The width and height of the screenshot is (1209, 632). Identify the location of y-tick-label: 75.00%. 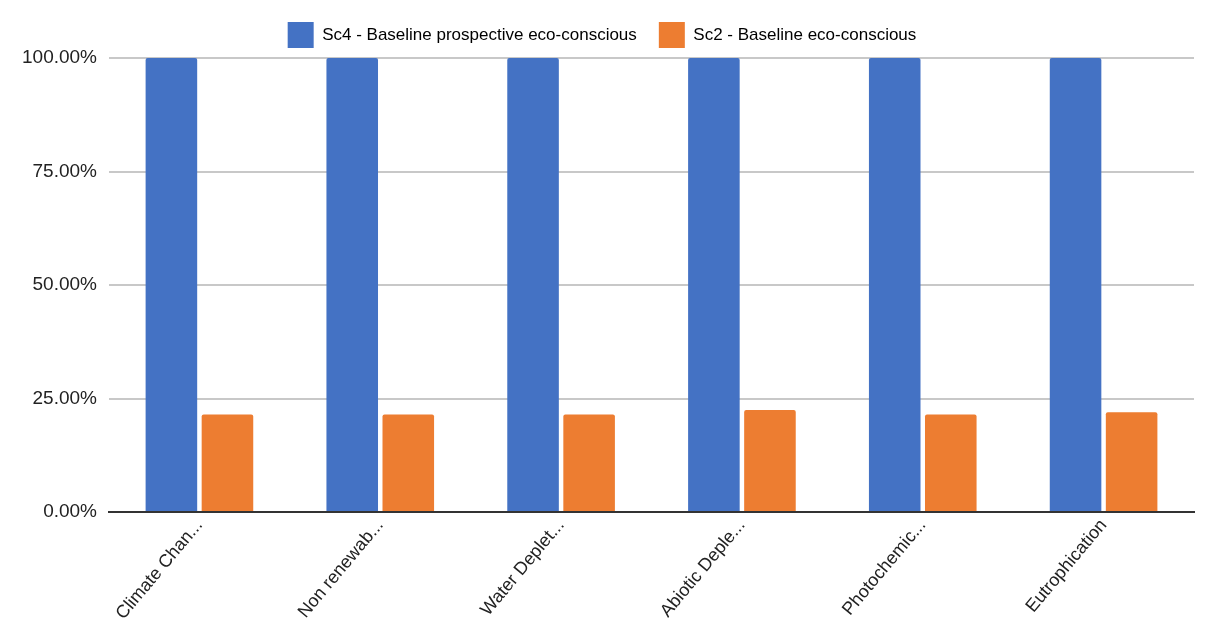
(65, 170).